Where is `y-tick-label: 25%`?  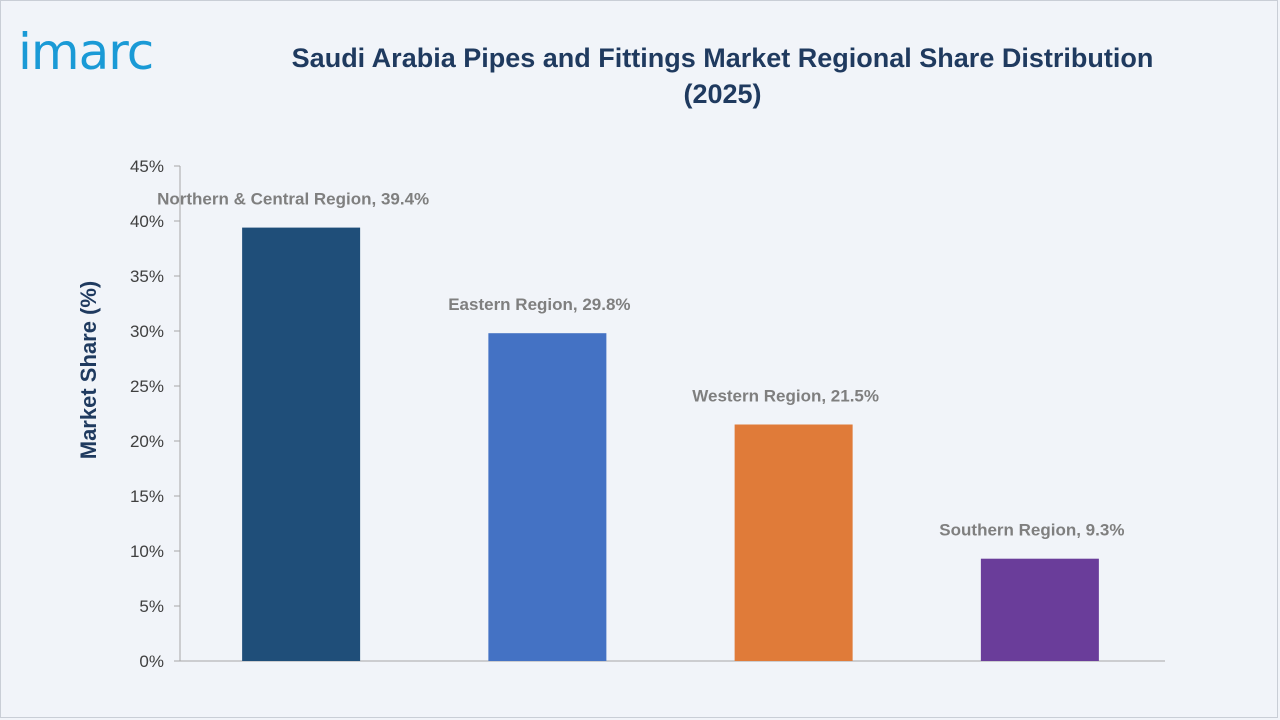
y-tick-label: 25% is located at coordinates (147, 386).